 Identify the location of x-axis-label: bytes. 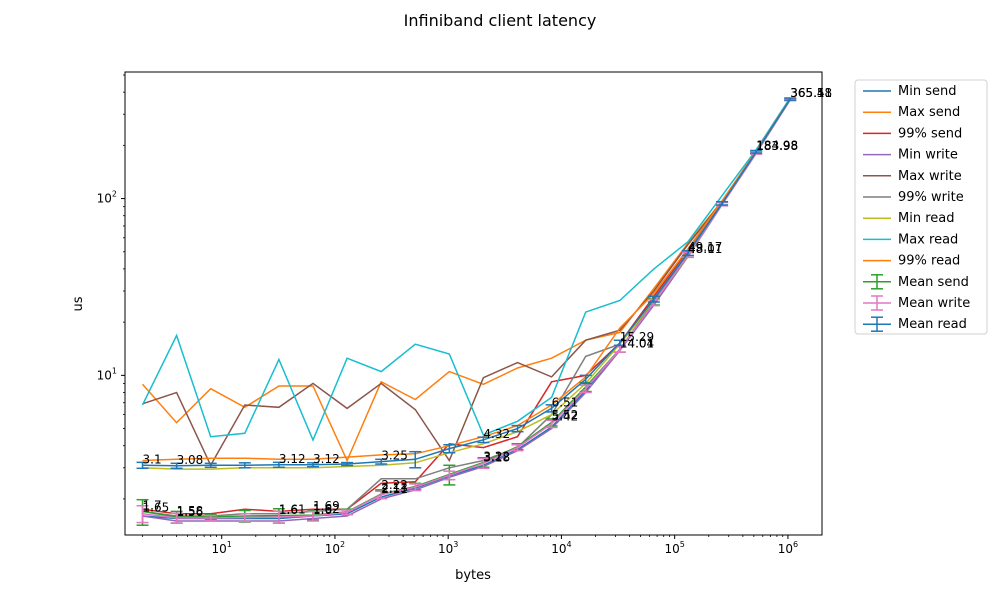
(473, 575).